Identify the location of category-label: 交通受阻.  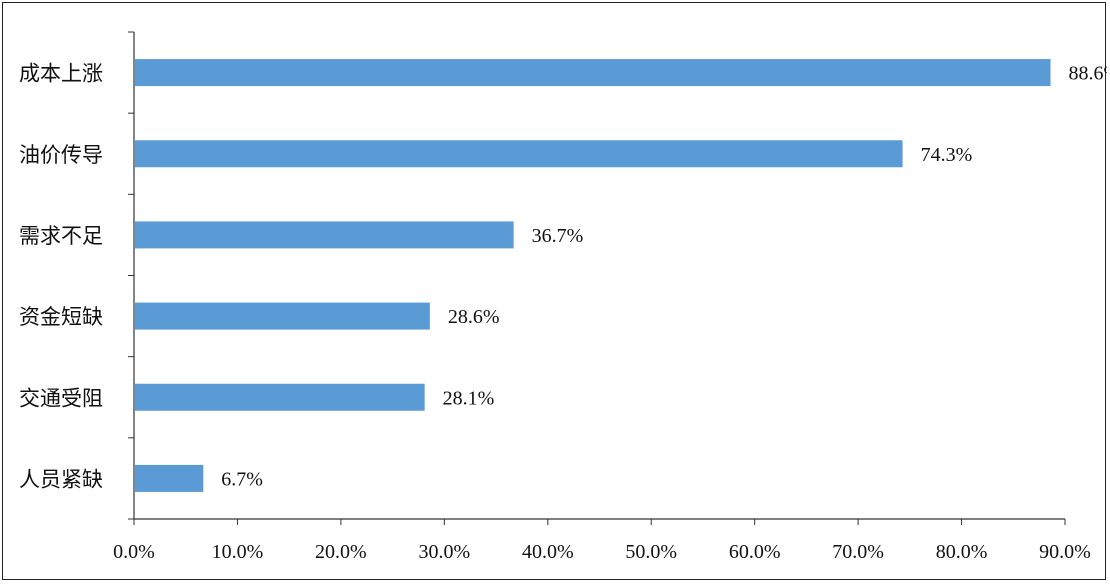
(61, 398).